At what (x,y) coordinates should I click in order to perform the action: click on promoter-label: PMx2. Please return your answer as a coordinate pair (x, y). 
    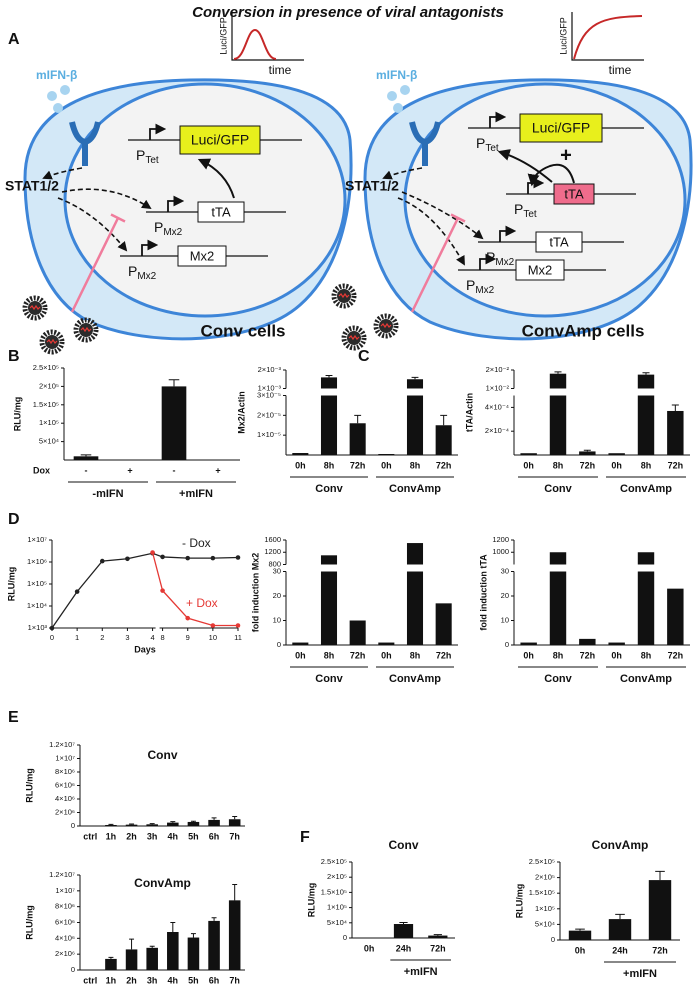
    Looking at the image, I should click on (168, 228).